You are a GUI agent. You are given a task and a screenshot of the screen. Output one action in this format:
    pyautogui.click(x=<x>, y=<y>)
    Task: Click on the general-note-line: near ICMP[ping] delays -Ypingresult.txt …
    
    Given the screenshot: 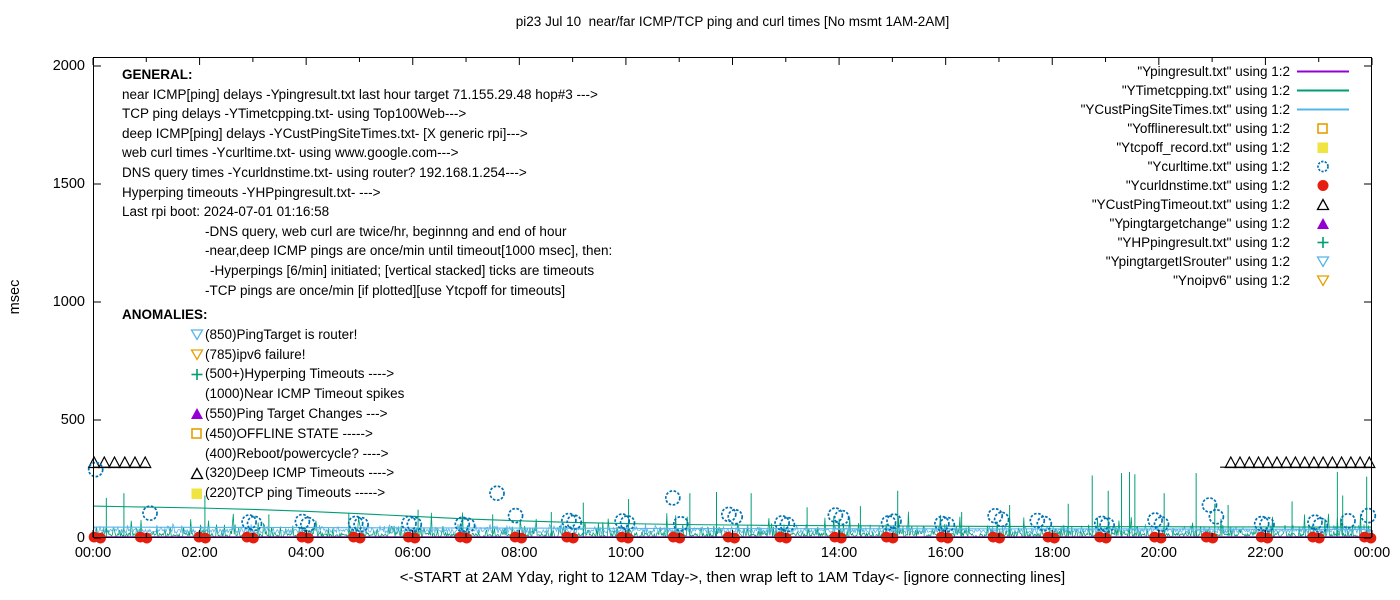 What is the action you would take?
    pyautogui.click(x=360, y=94)
    